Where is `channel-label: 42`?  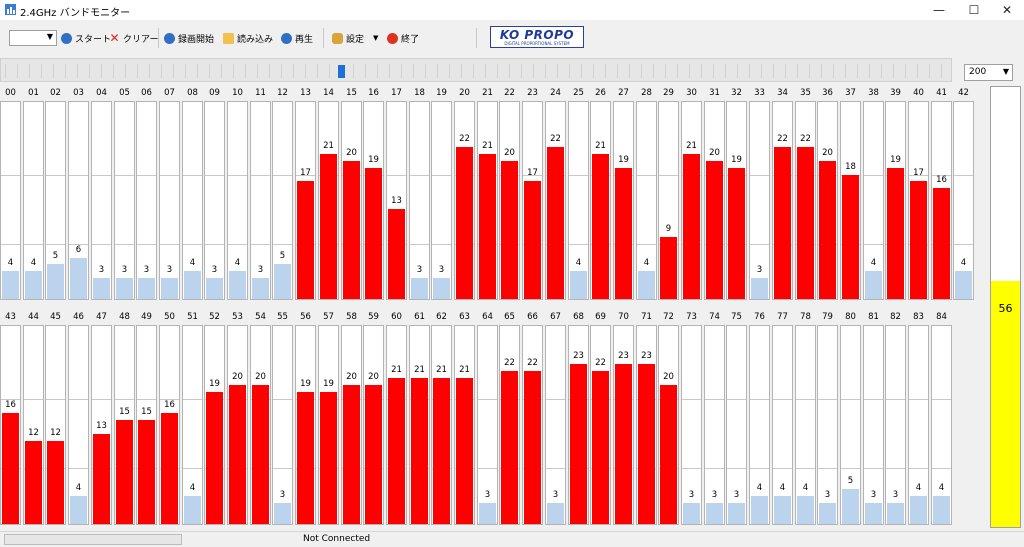
channel-label: 42 is located at coordinates (963, 93).